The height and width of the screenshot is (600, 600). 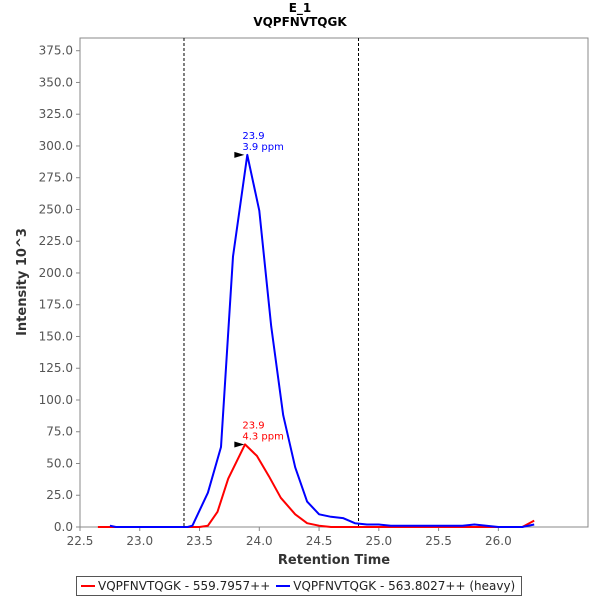 I want to click on x-tick-label: 24.5, so click(x=319, y=541).